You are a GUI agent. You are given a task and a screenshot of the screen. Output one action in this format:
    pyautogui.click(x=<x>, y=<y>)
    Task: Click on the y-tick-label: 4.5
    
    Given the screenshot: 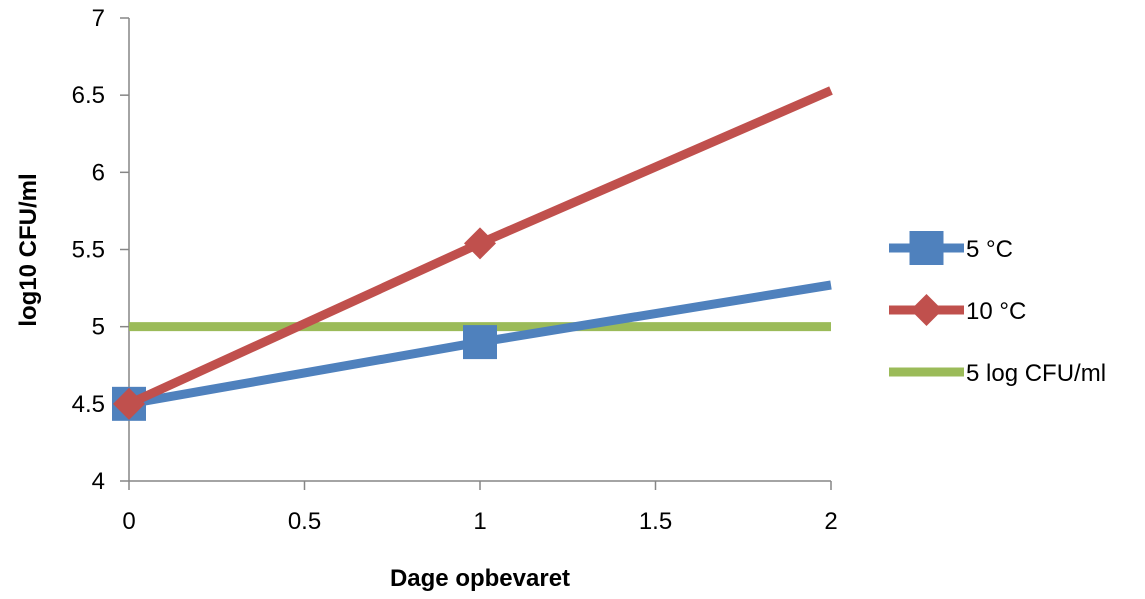 What is the action you would take?
    pyautogui.click(x=88, y=404)
    